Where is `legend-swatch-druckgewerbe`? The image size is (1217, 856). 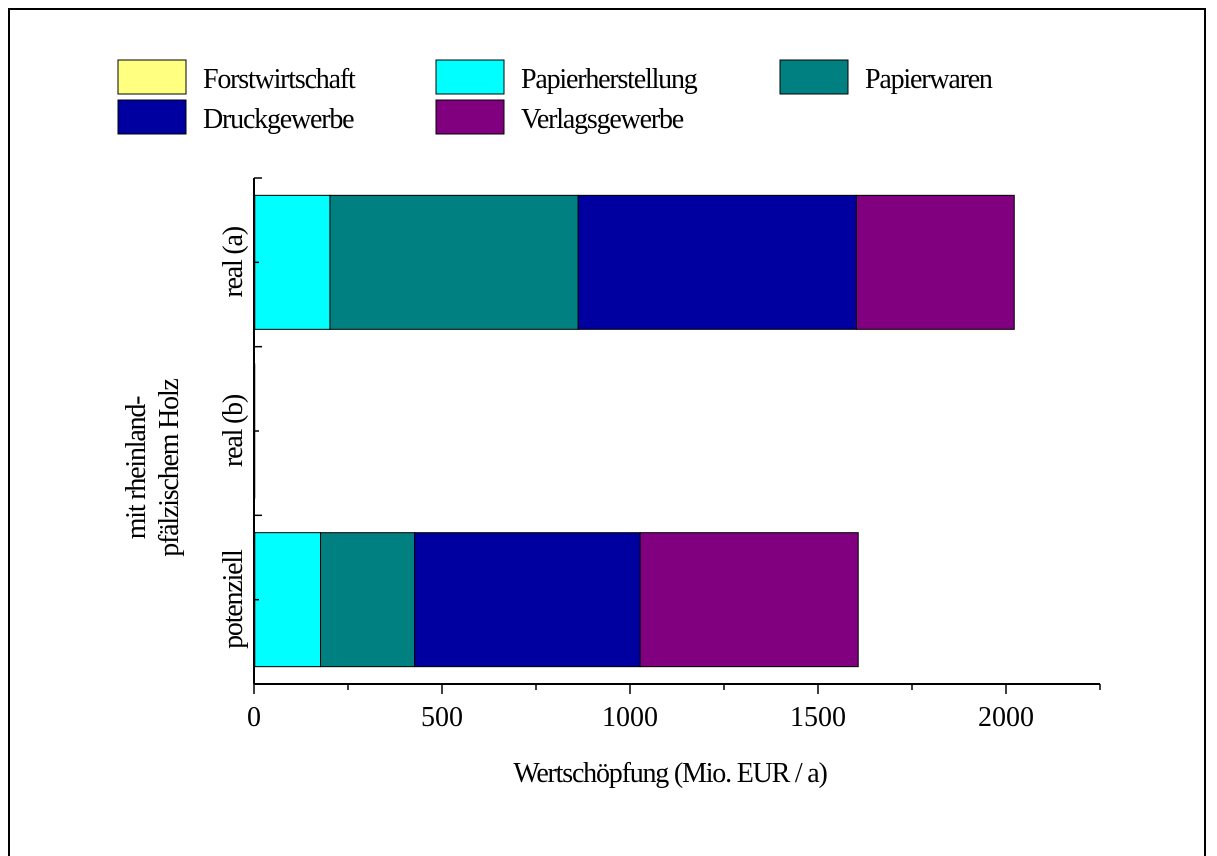 legend-swatch-druckgewerbe is located at coordinates (152, 117).